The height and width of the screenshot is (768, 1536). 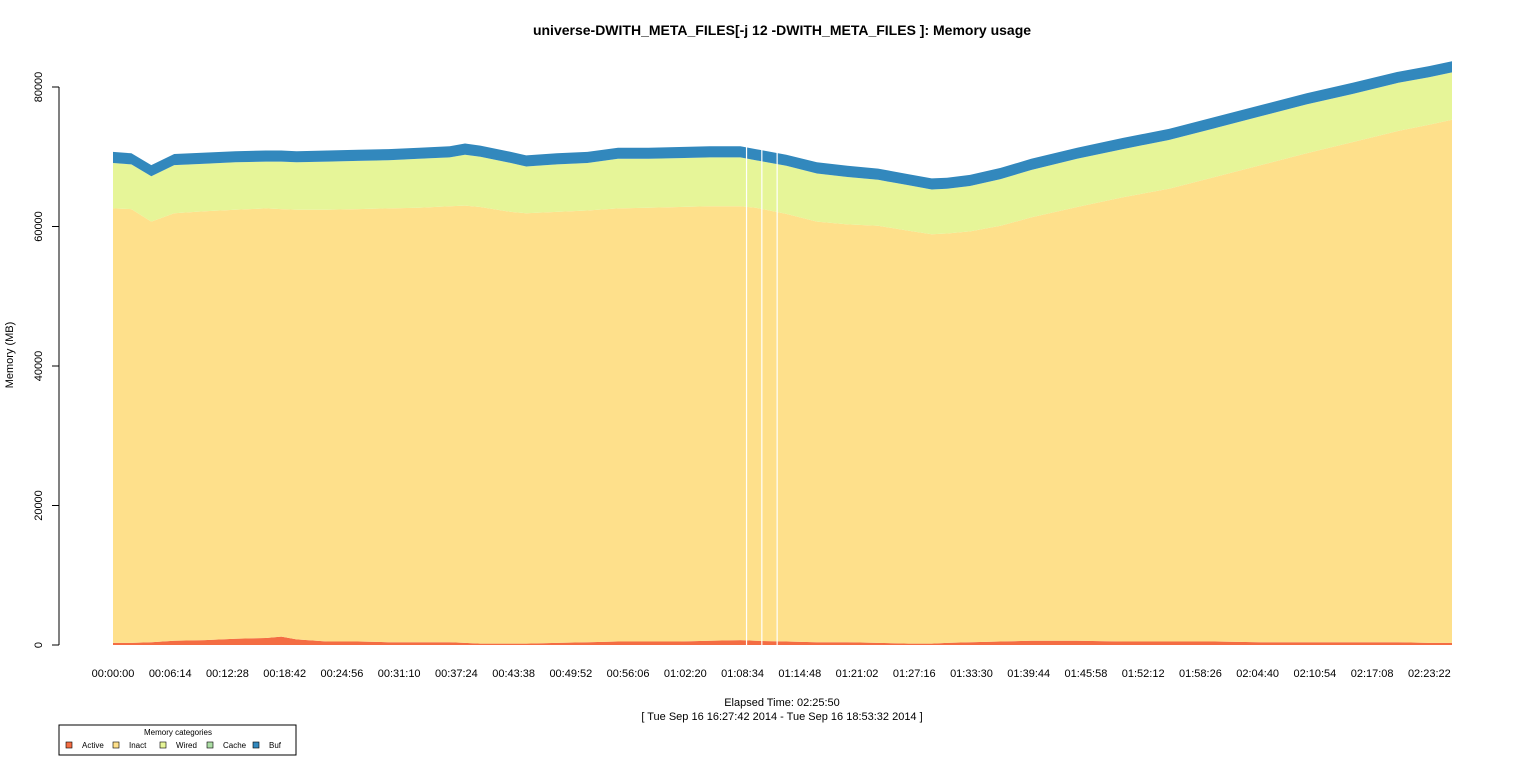 I want to click on legend-swatch-buf, so click(x=256, y=745).